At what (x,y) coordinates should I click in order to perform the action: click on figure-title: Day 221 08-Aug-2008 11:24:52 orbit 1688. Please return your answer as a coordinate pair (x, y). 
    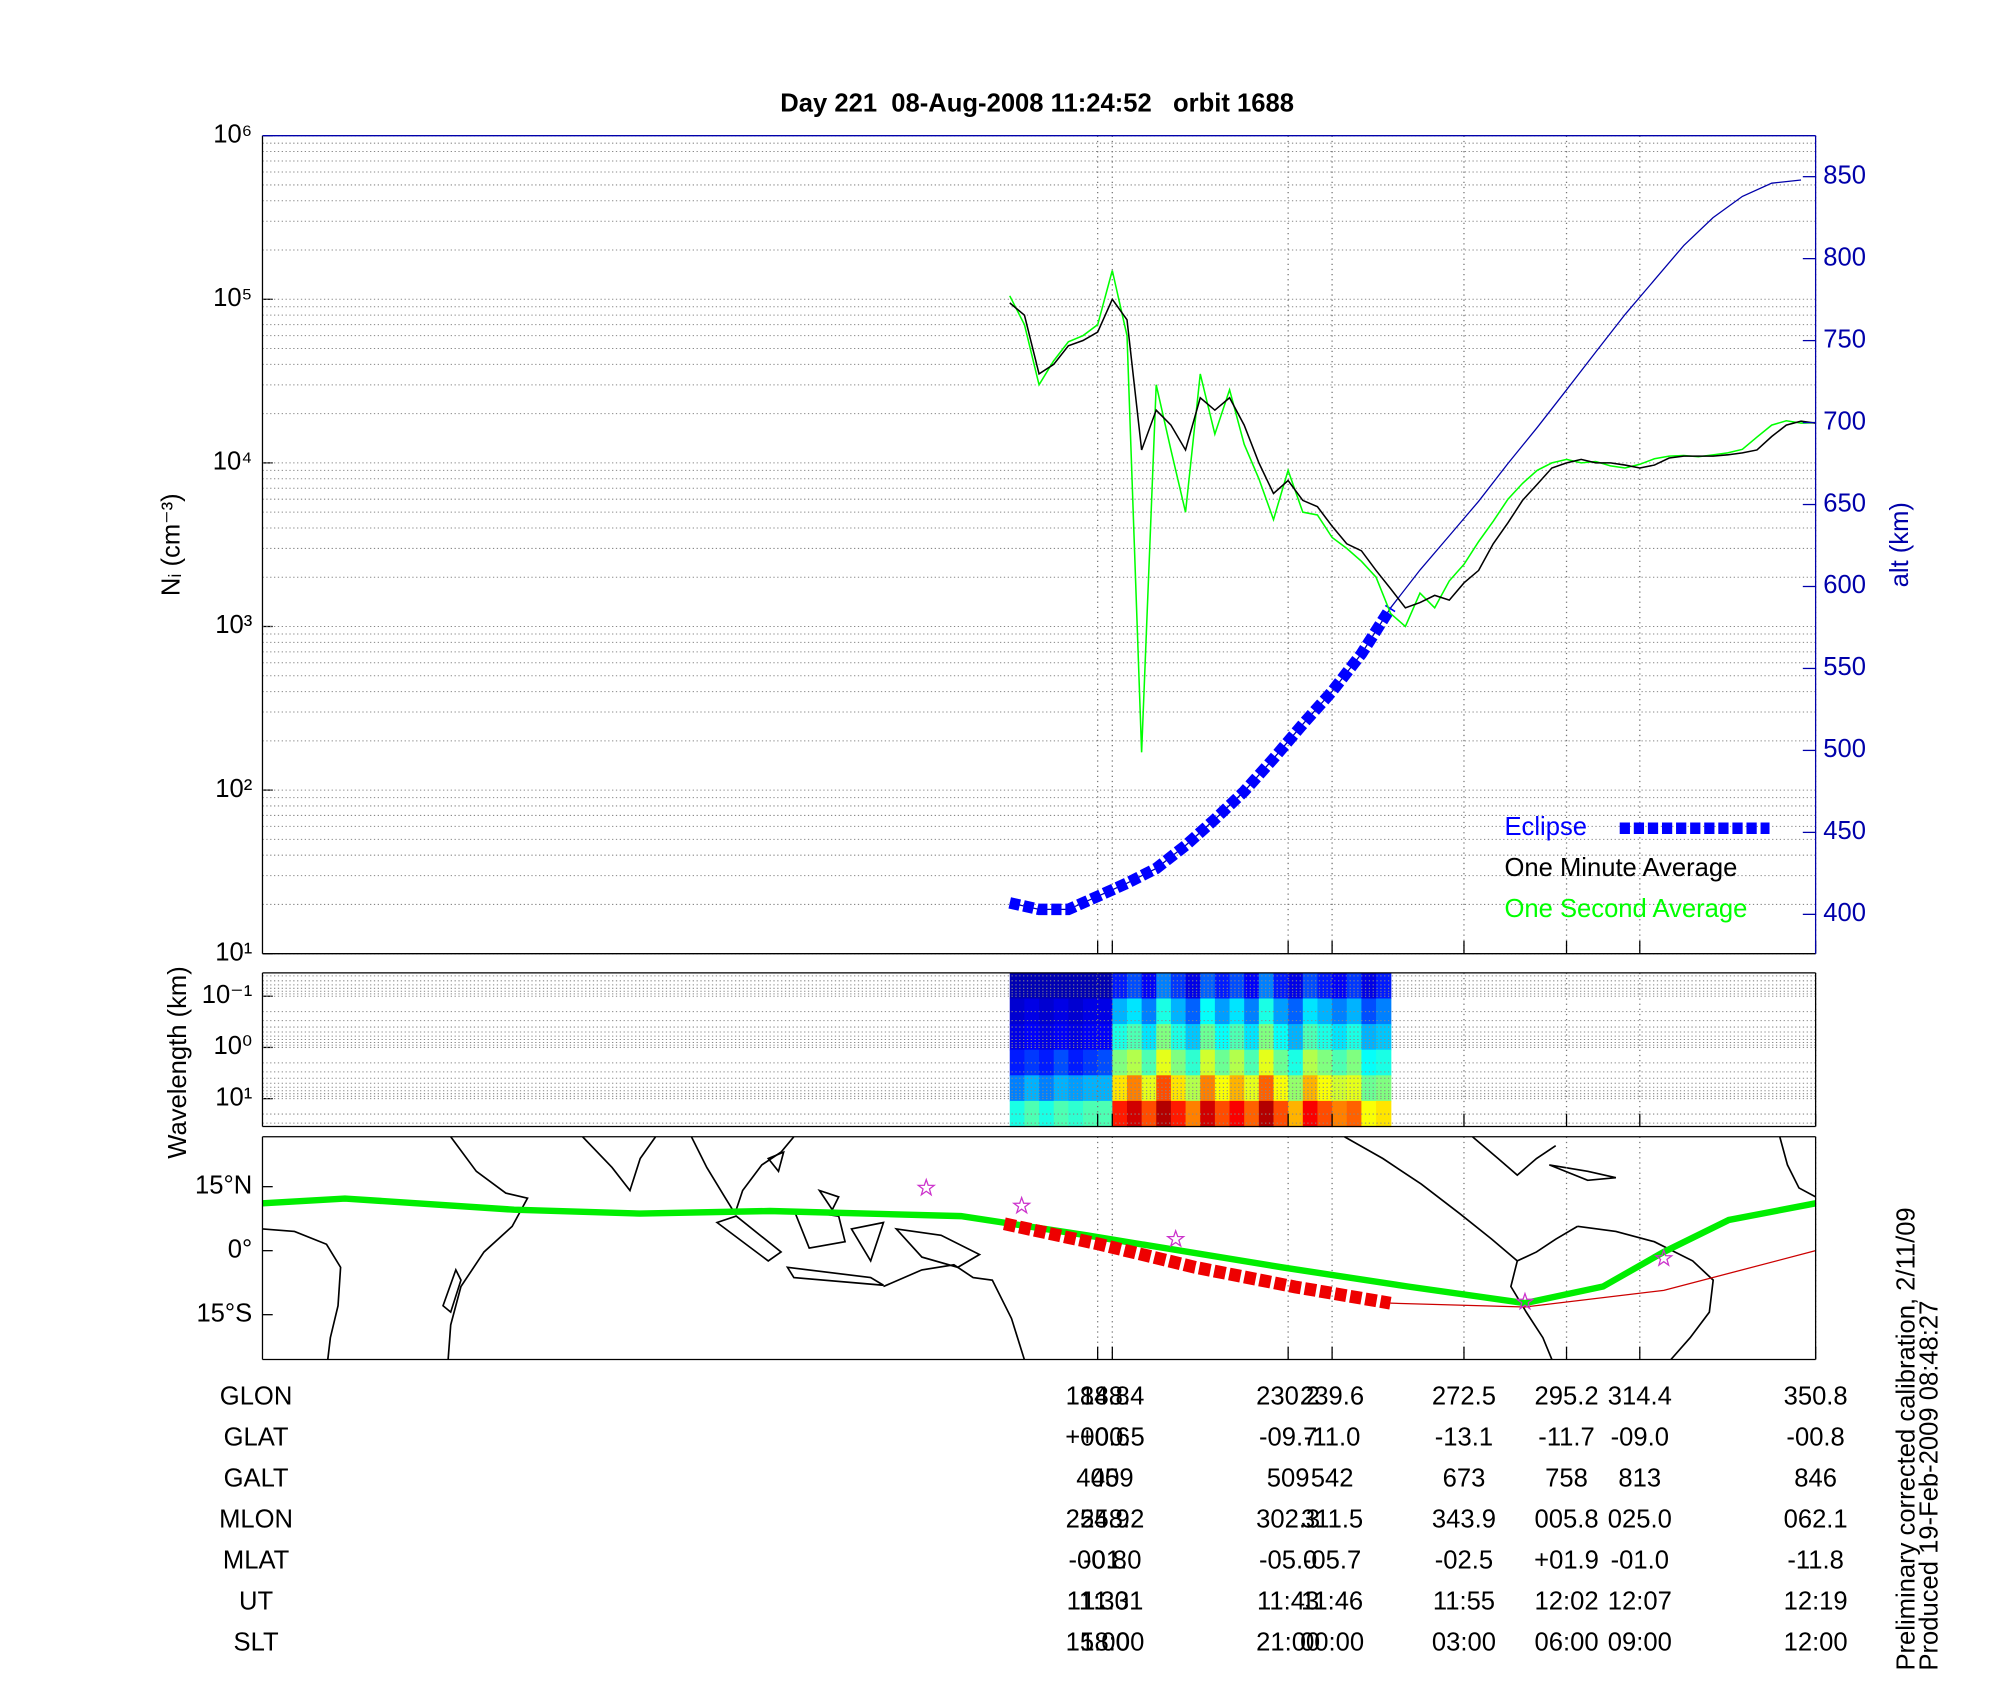
    Looking at the image, I should click on (1037, 104).